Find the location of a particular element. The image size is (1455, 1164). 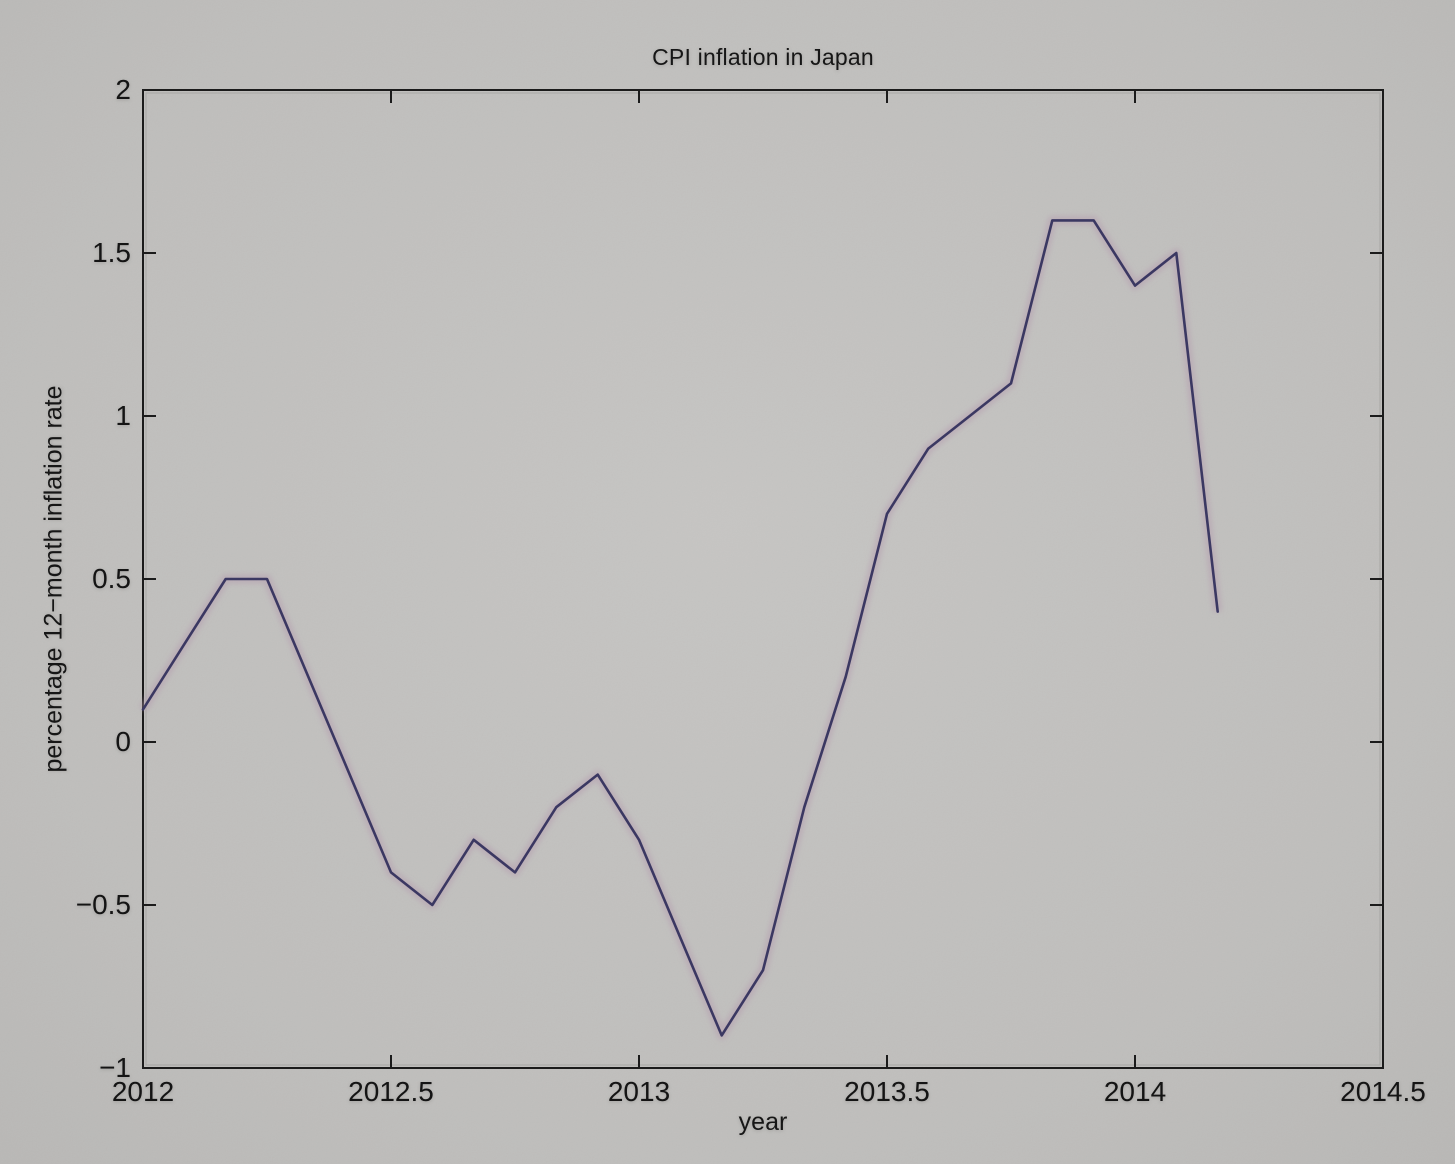

y-axis-label: percentage 12−month inflation rate is located at coordinates (53, 579).